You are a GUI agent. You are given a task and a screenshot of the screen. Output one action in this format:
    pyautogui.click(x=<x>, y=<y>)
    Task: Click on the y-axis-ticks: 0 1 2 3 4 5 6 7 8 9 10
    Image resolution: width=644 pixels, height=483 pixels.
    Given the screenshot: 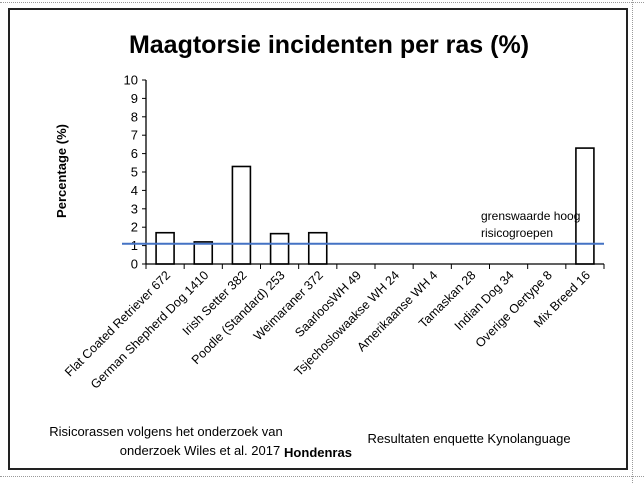 What is the action you would take?
    pyautogui.click(x=135, y=172)
    